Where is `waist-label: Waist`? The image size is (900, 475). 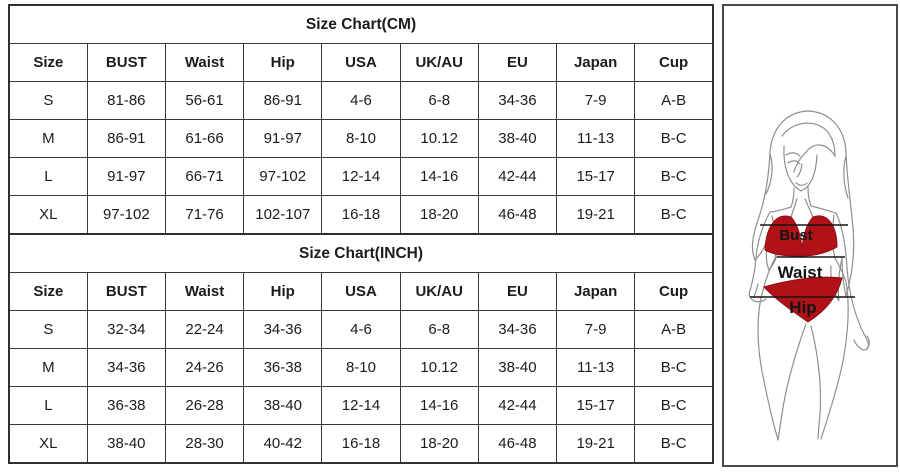
waist-label: Waist is located at coordinates (800, 272).